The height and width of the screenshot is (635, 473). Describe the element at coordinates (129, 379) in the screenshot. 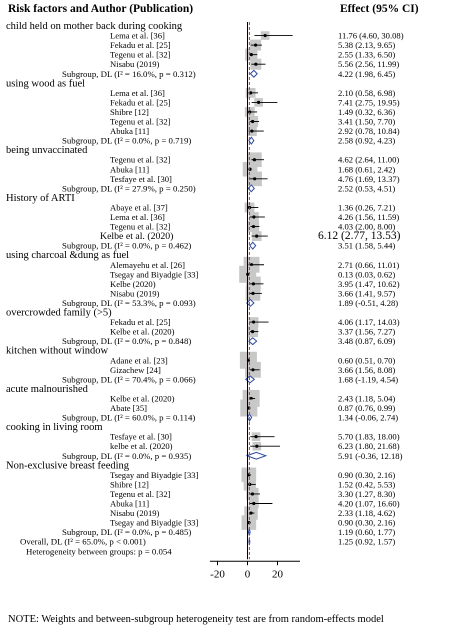

I see `subgroup-label: Subgroup, DL (I² = 70.4%, p = 0.066)` at that location.